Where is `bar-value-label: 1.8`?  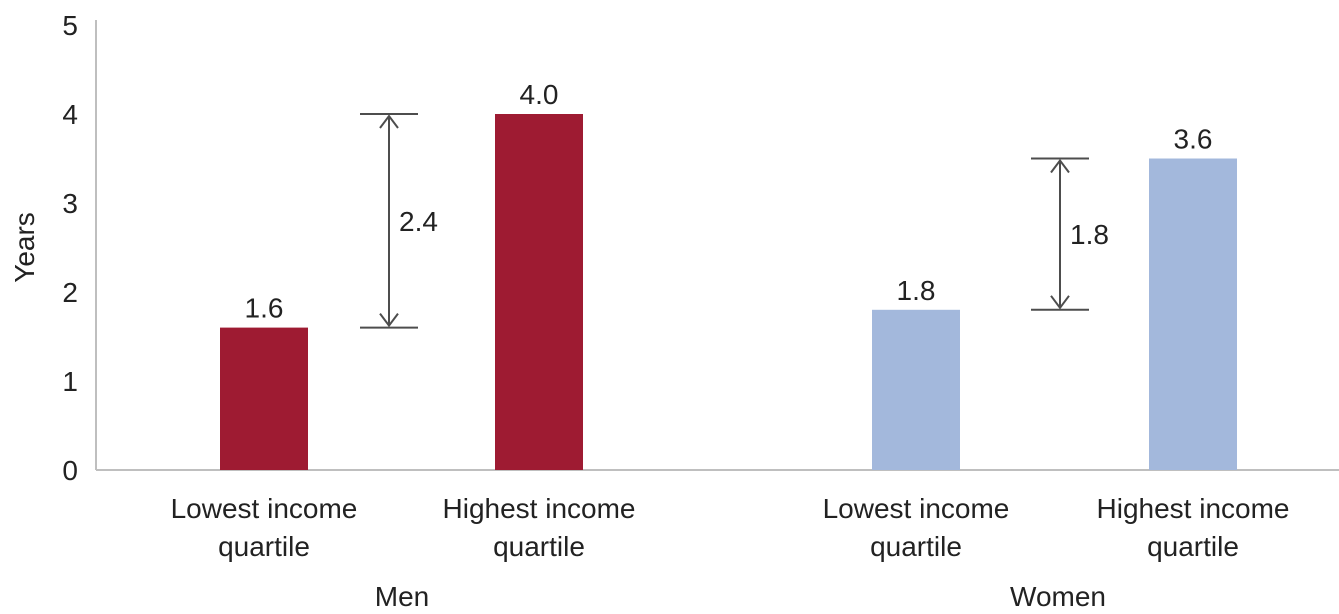
bar-value-label: 1.8 is located at coordinates (916, 290).